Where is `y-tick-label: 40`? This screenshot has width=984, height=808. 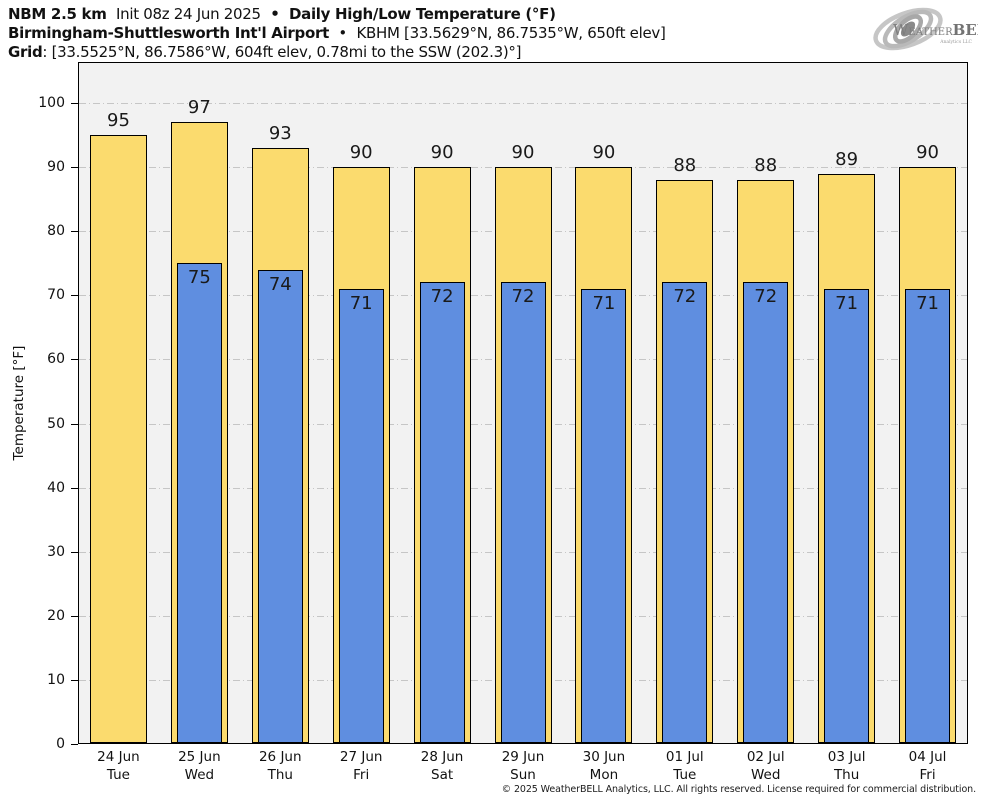 y-tick-label: 40 is located at coordinates (56, 487).